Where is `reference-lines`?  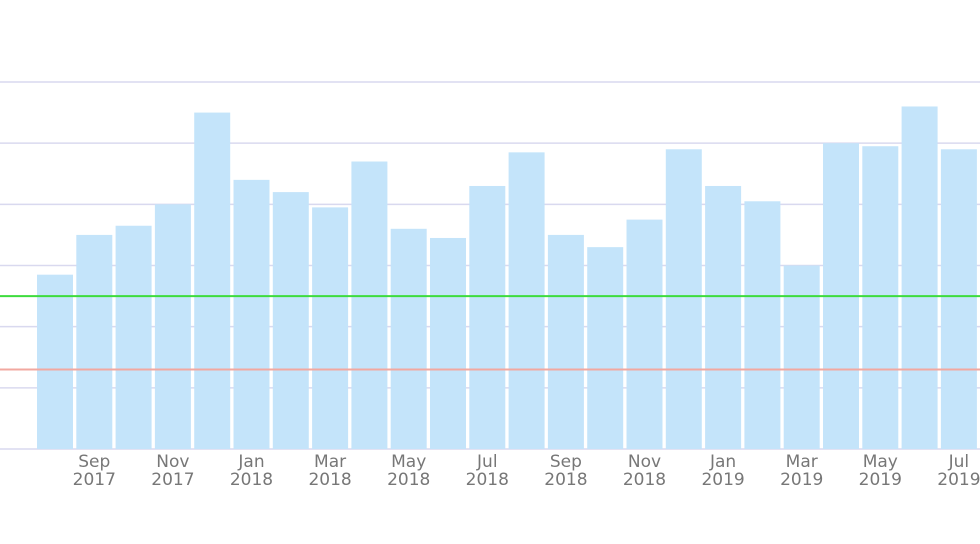
reference-lines is located at coordinates (490, 333).